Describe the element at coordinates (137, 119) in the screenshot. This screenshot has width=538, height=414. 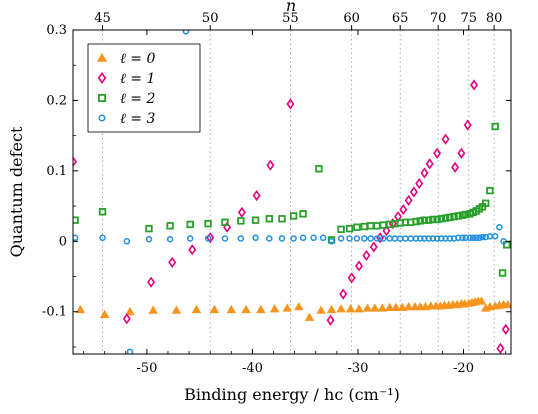
I see `legend-label: ℓ = 3` at that location.